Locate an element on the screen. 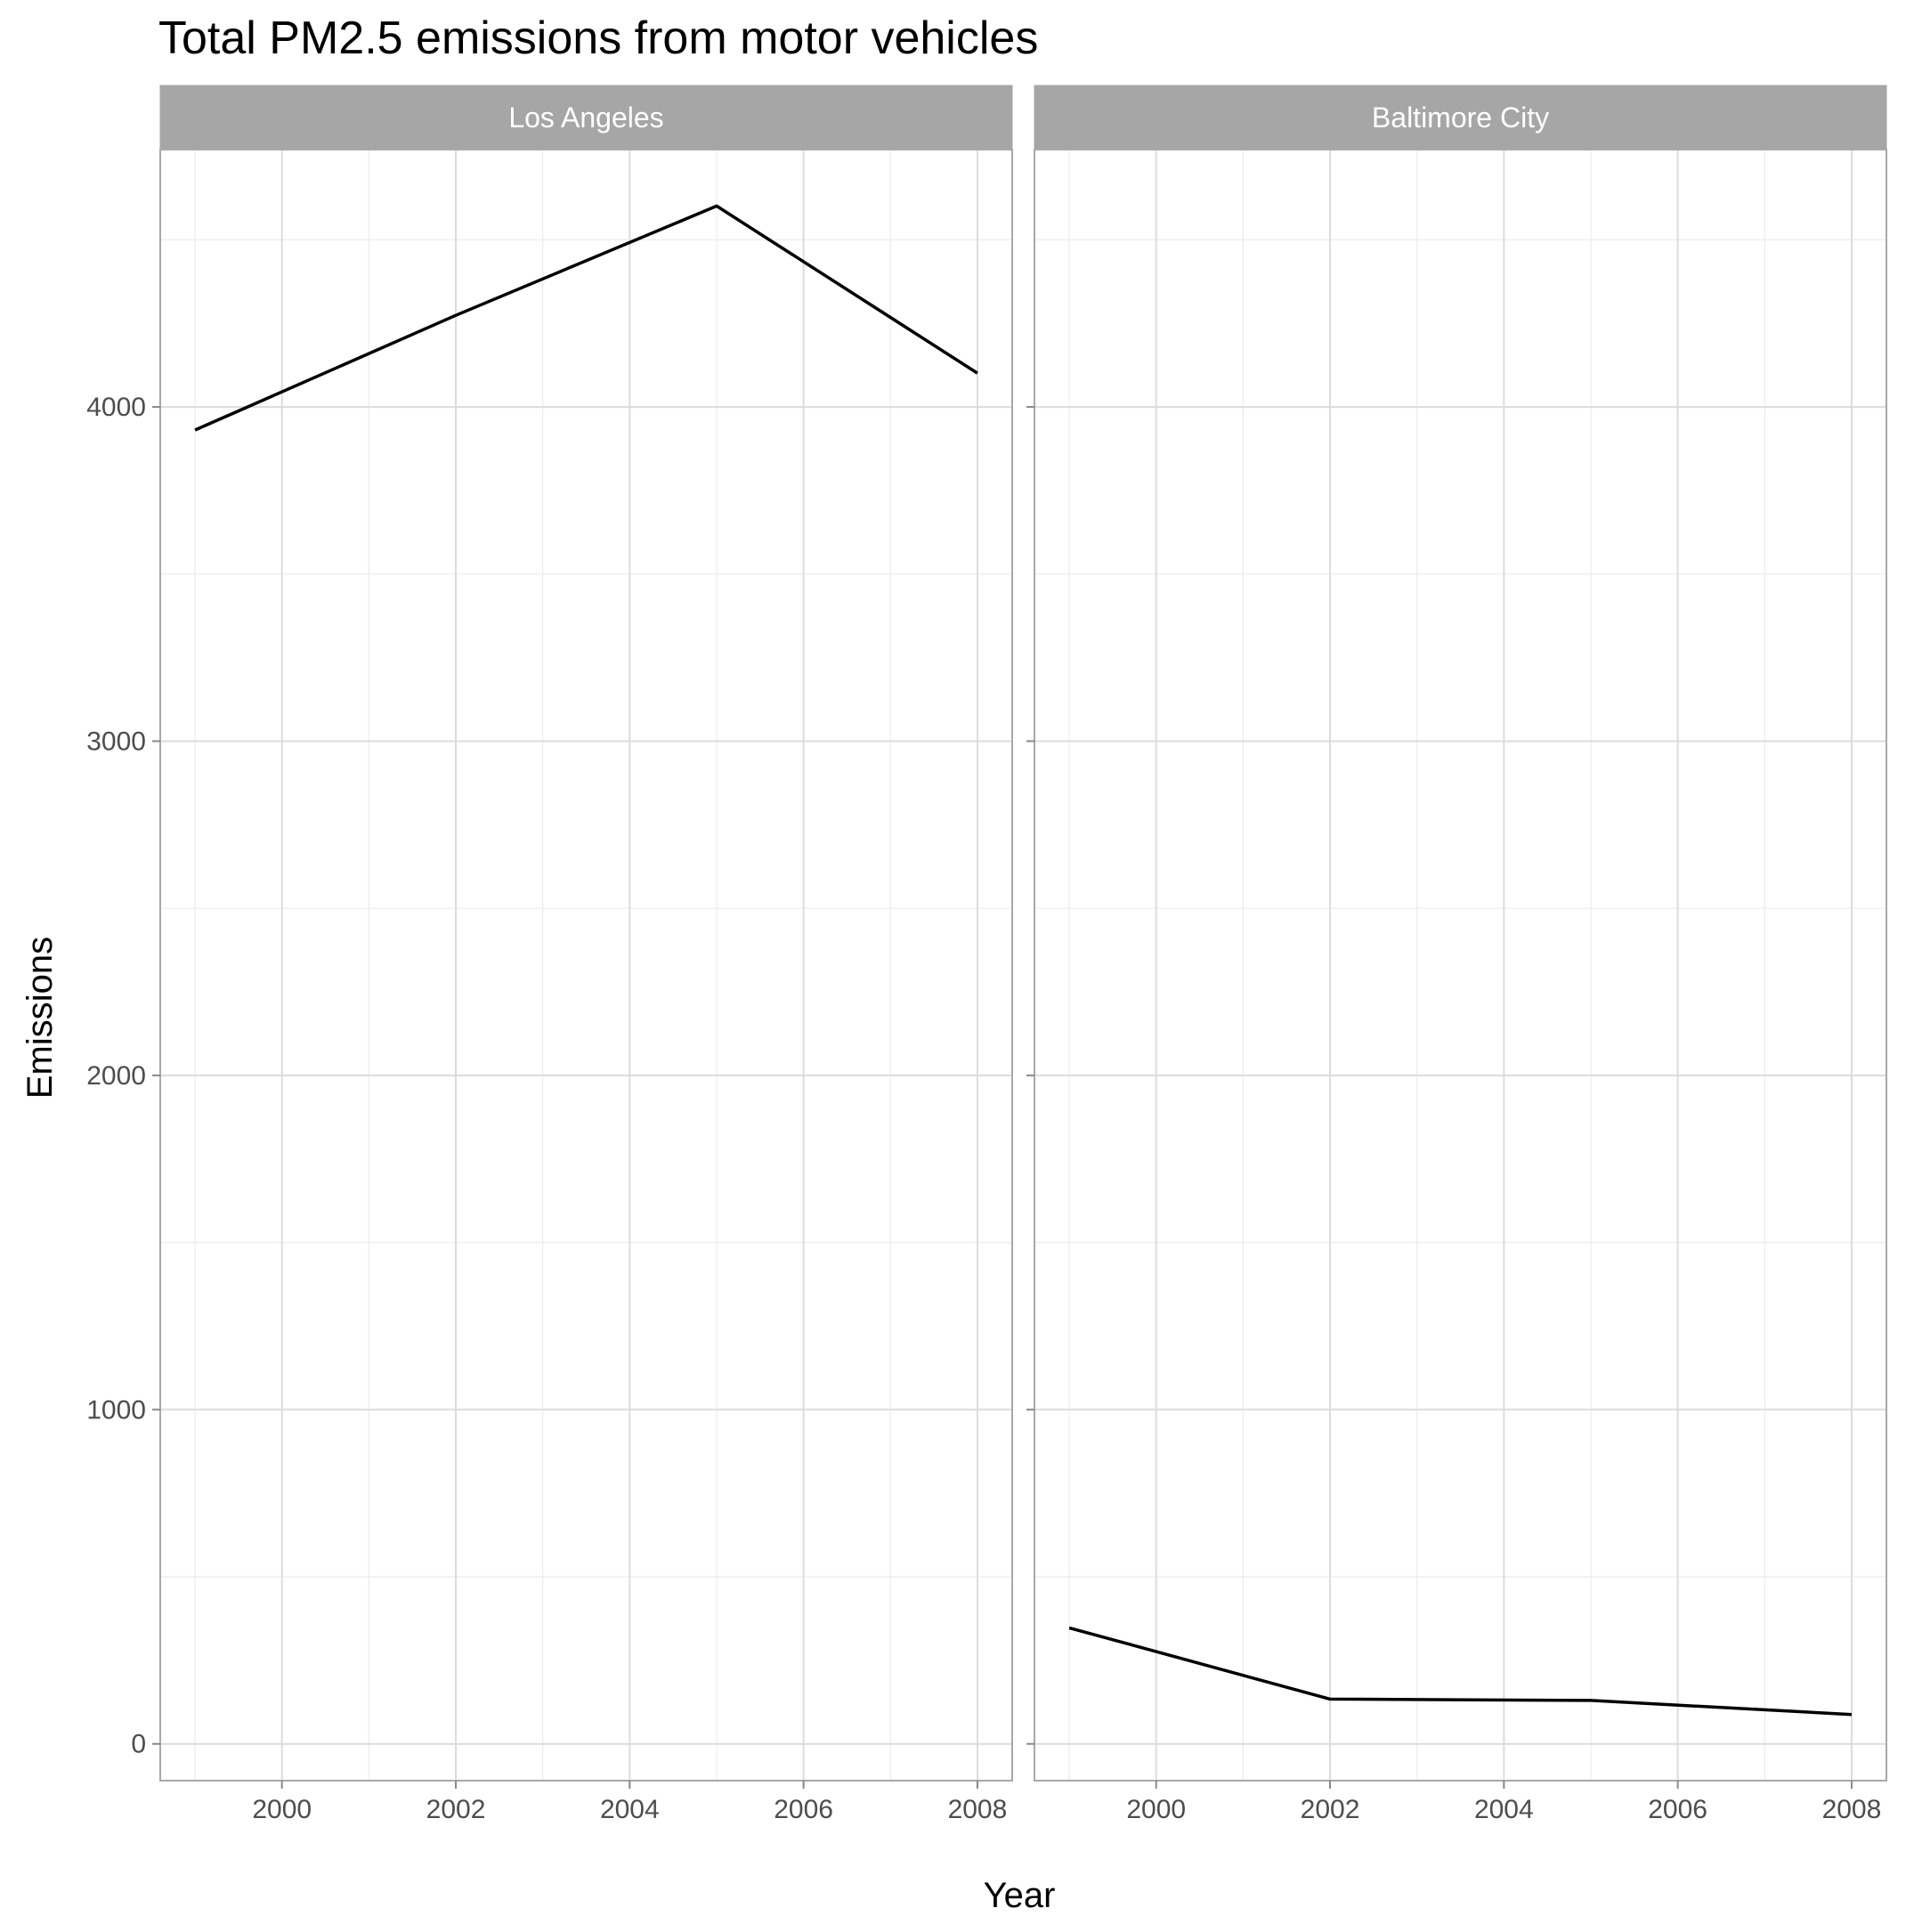 The image size is (1906, 1932). y-tick-label: 0 is located at coordinates (138, 1745).